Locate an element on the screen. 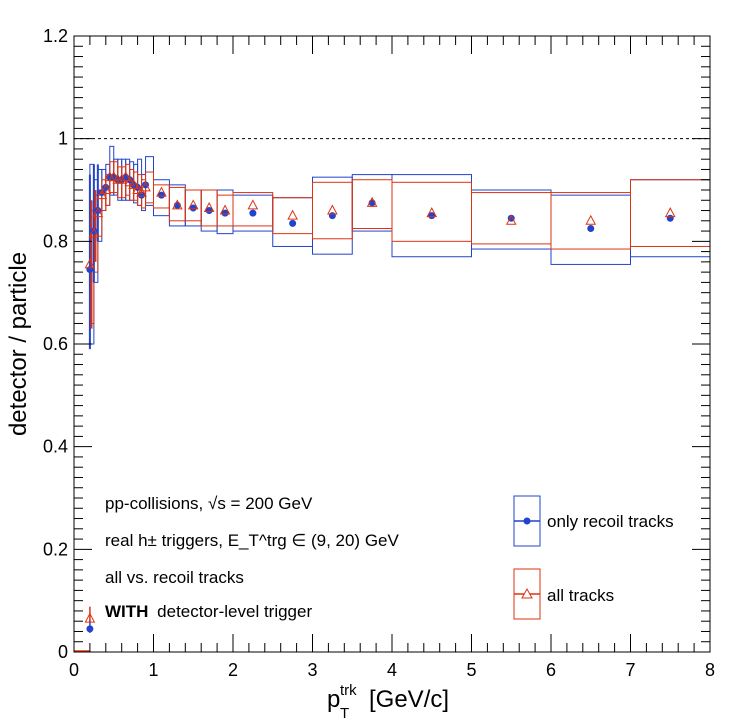 This screenshot has height=724, width=748. x-tick-label: 6 is located at coordinates (551, 670).